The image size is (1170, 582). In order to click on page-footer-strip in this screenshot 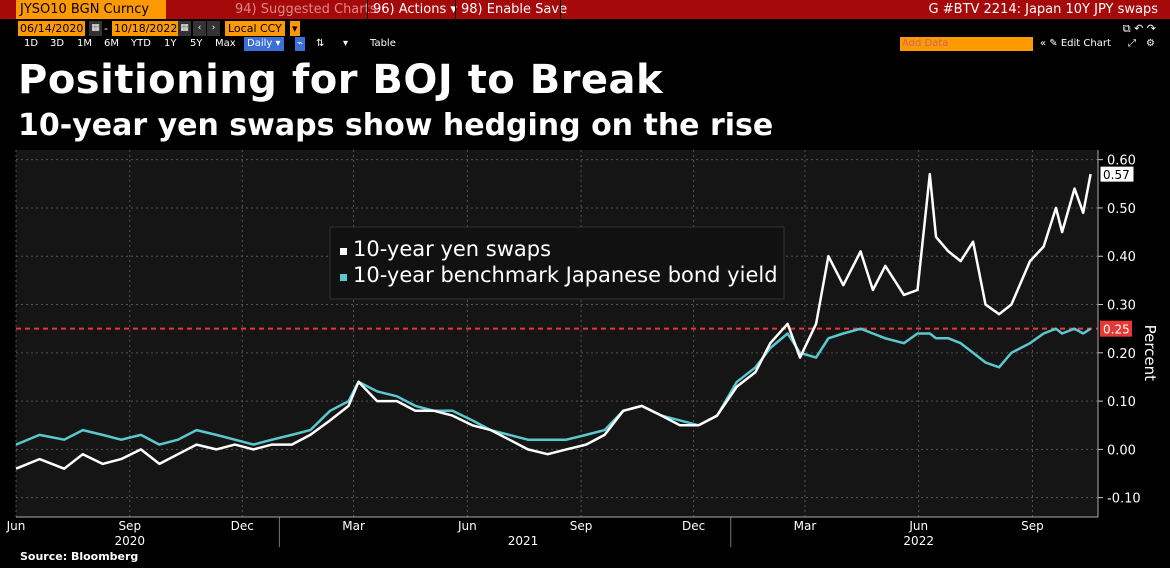, I will do `click(585, 575)`.